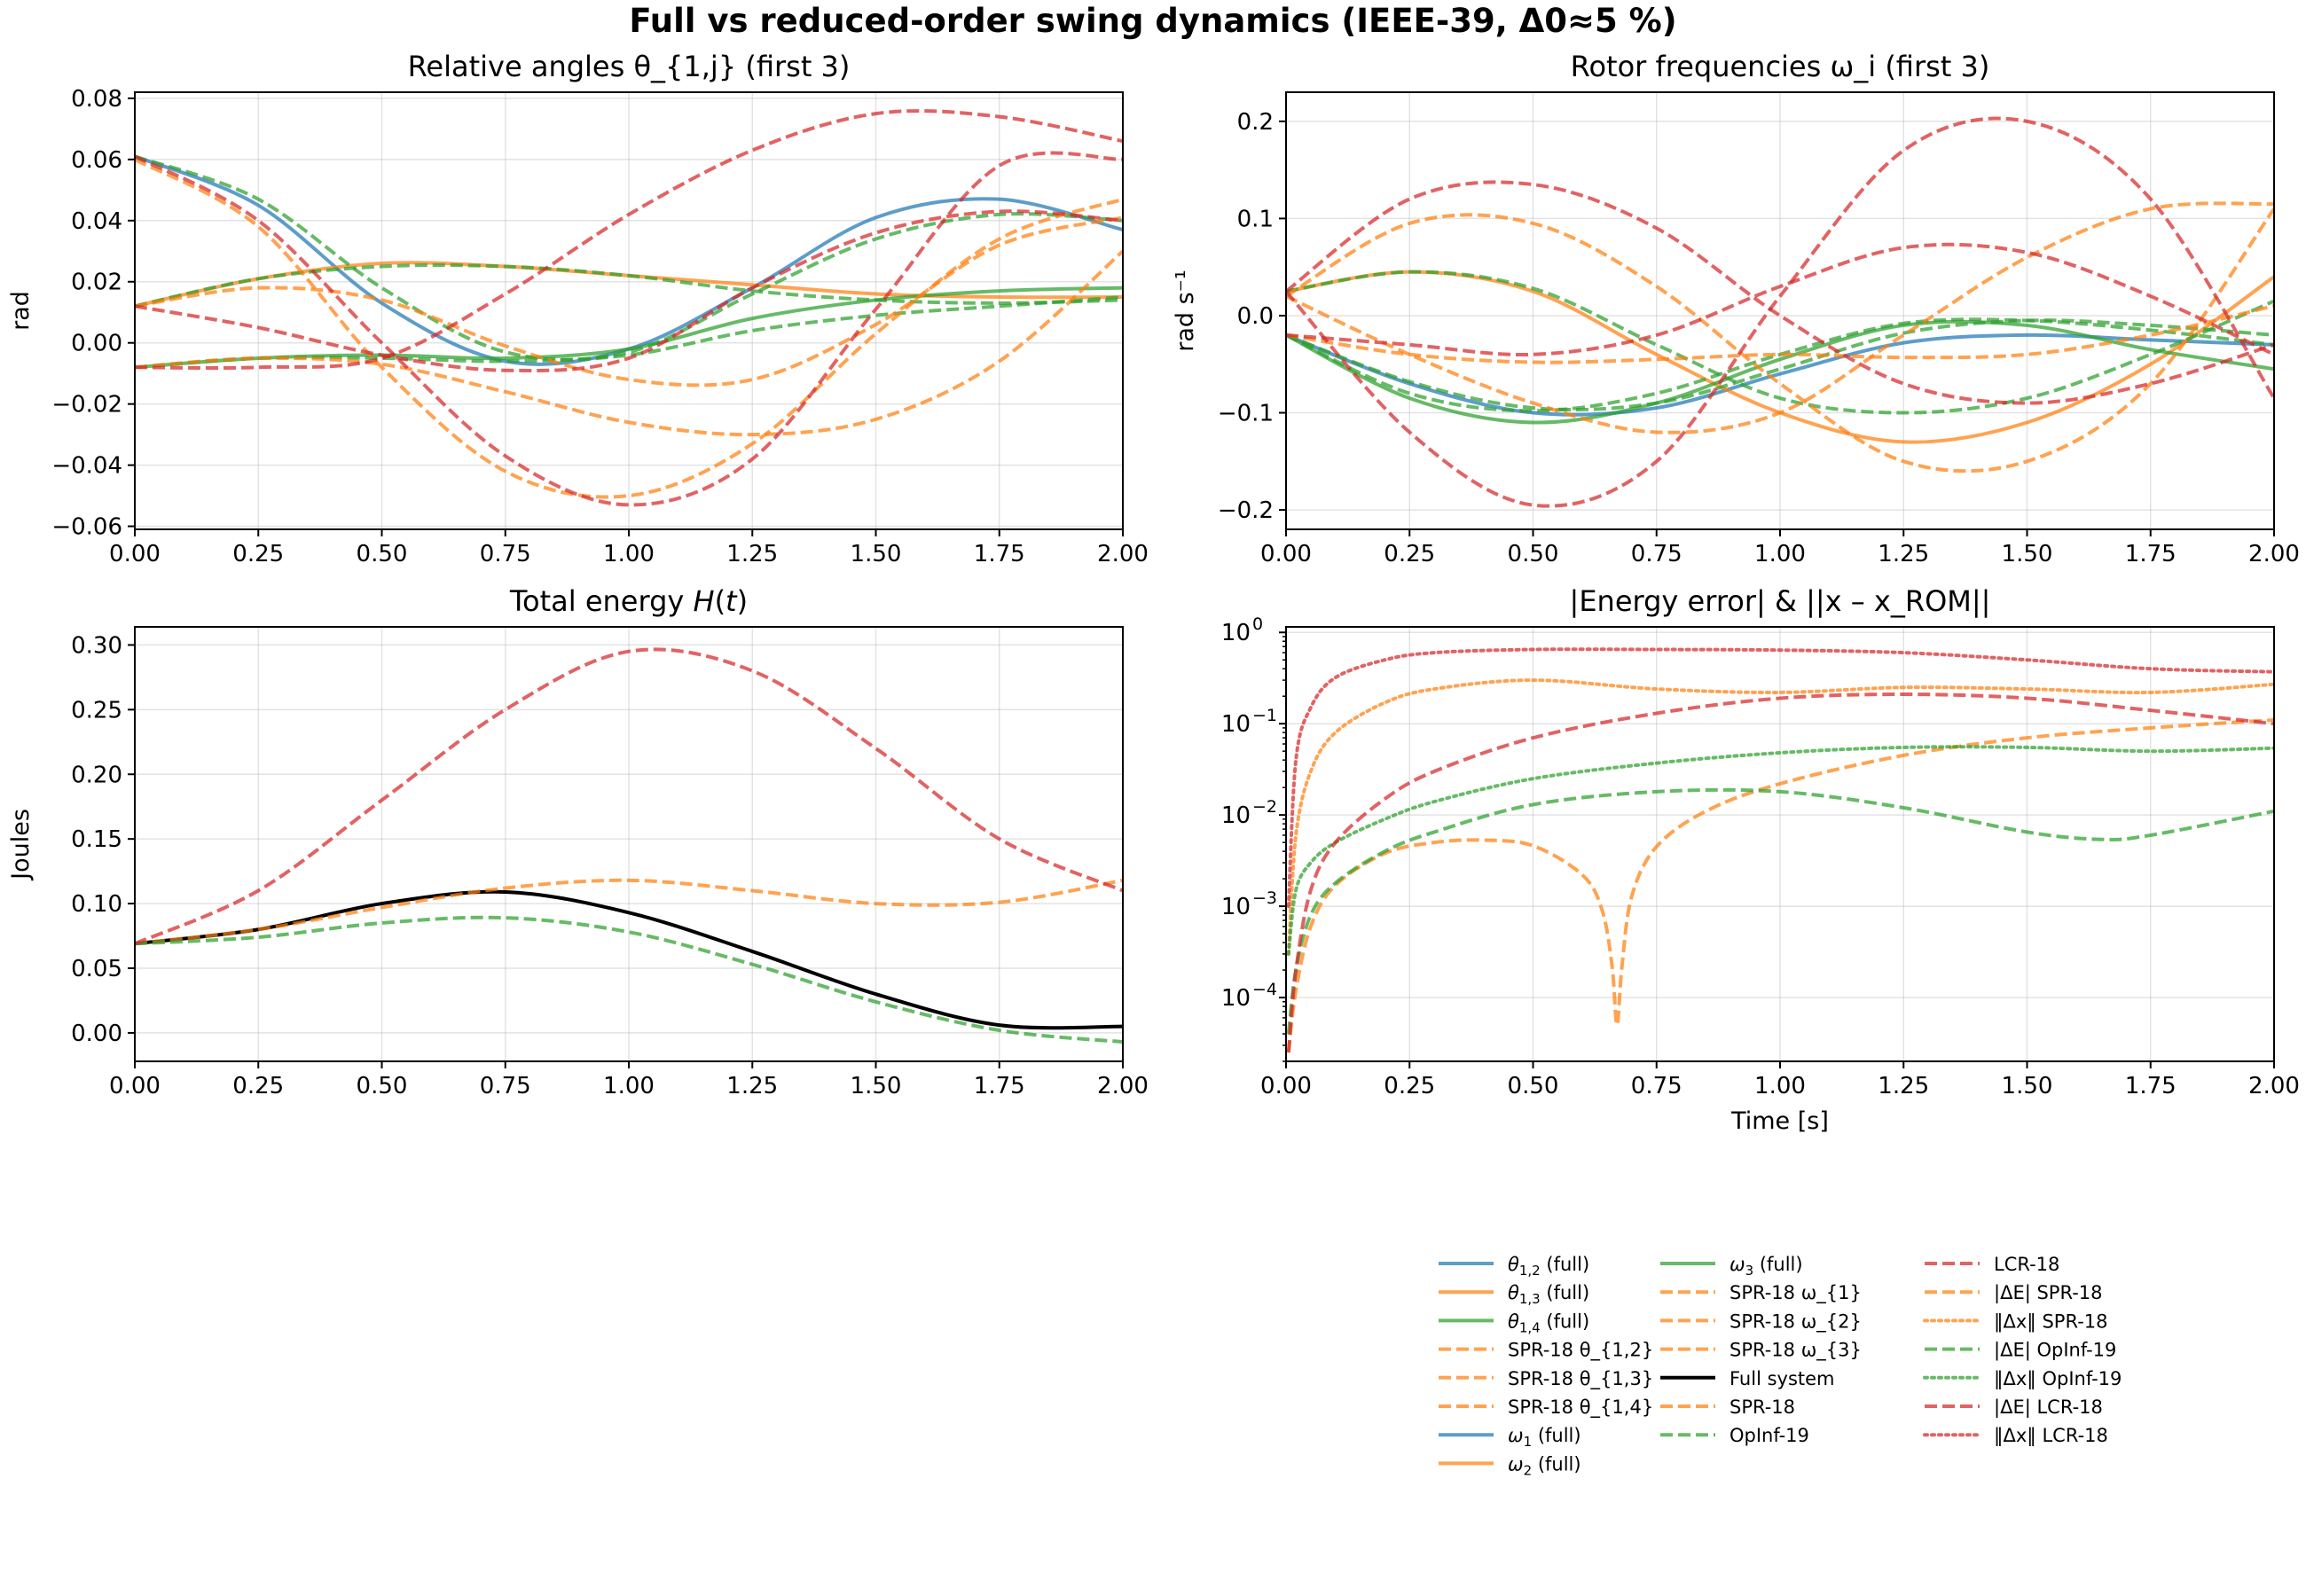 This screenshot has width=2306, height=1596. Describe the element at coordinates (2058, 1379) in the screenshot. I see `legend-label: ‖Δx‖ OpInf-19` at that location.